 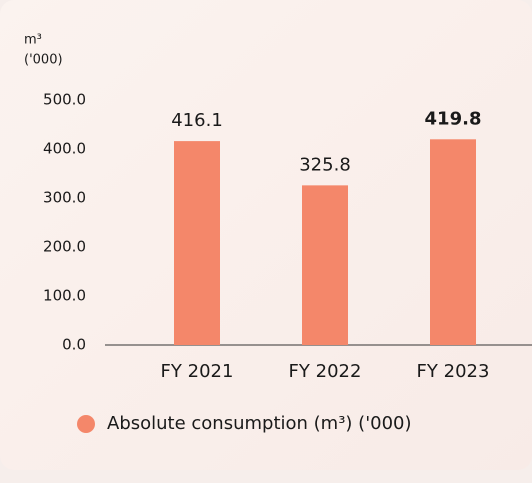 I want to click on y-tick-label: 200.0, so click(x=64, y=247).